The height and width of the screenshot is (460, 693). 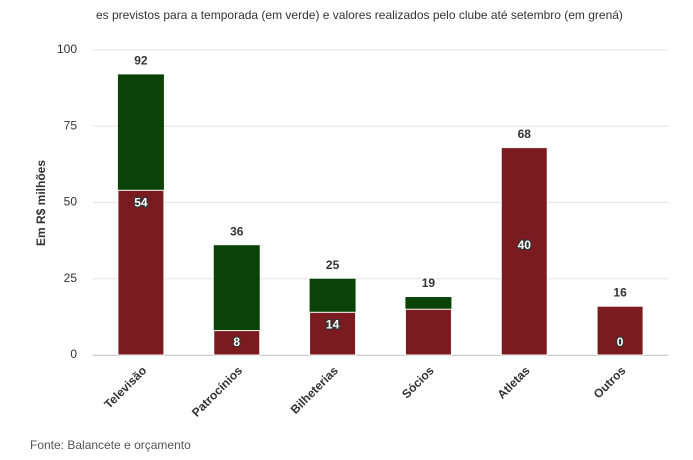 What do you see at coordinates (610, 382) in the screenshot?
I see `x-tick-label: Outros` at bounding box center [610, 382].